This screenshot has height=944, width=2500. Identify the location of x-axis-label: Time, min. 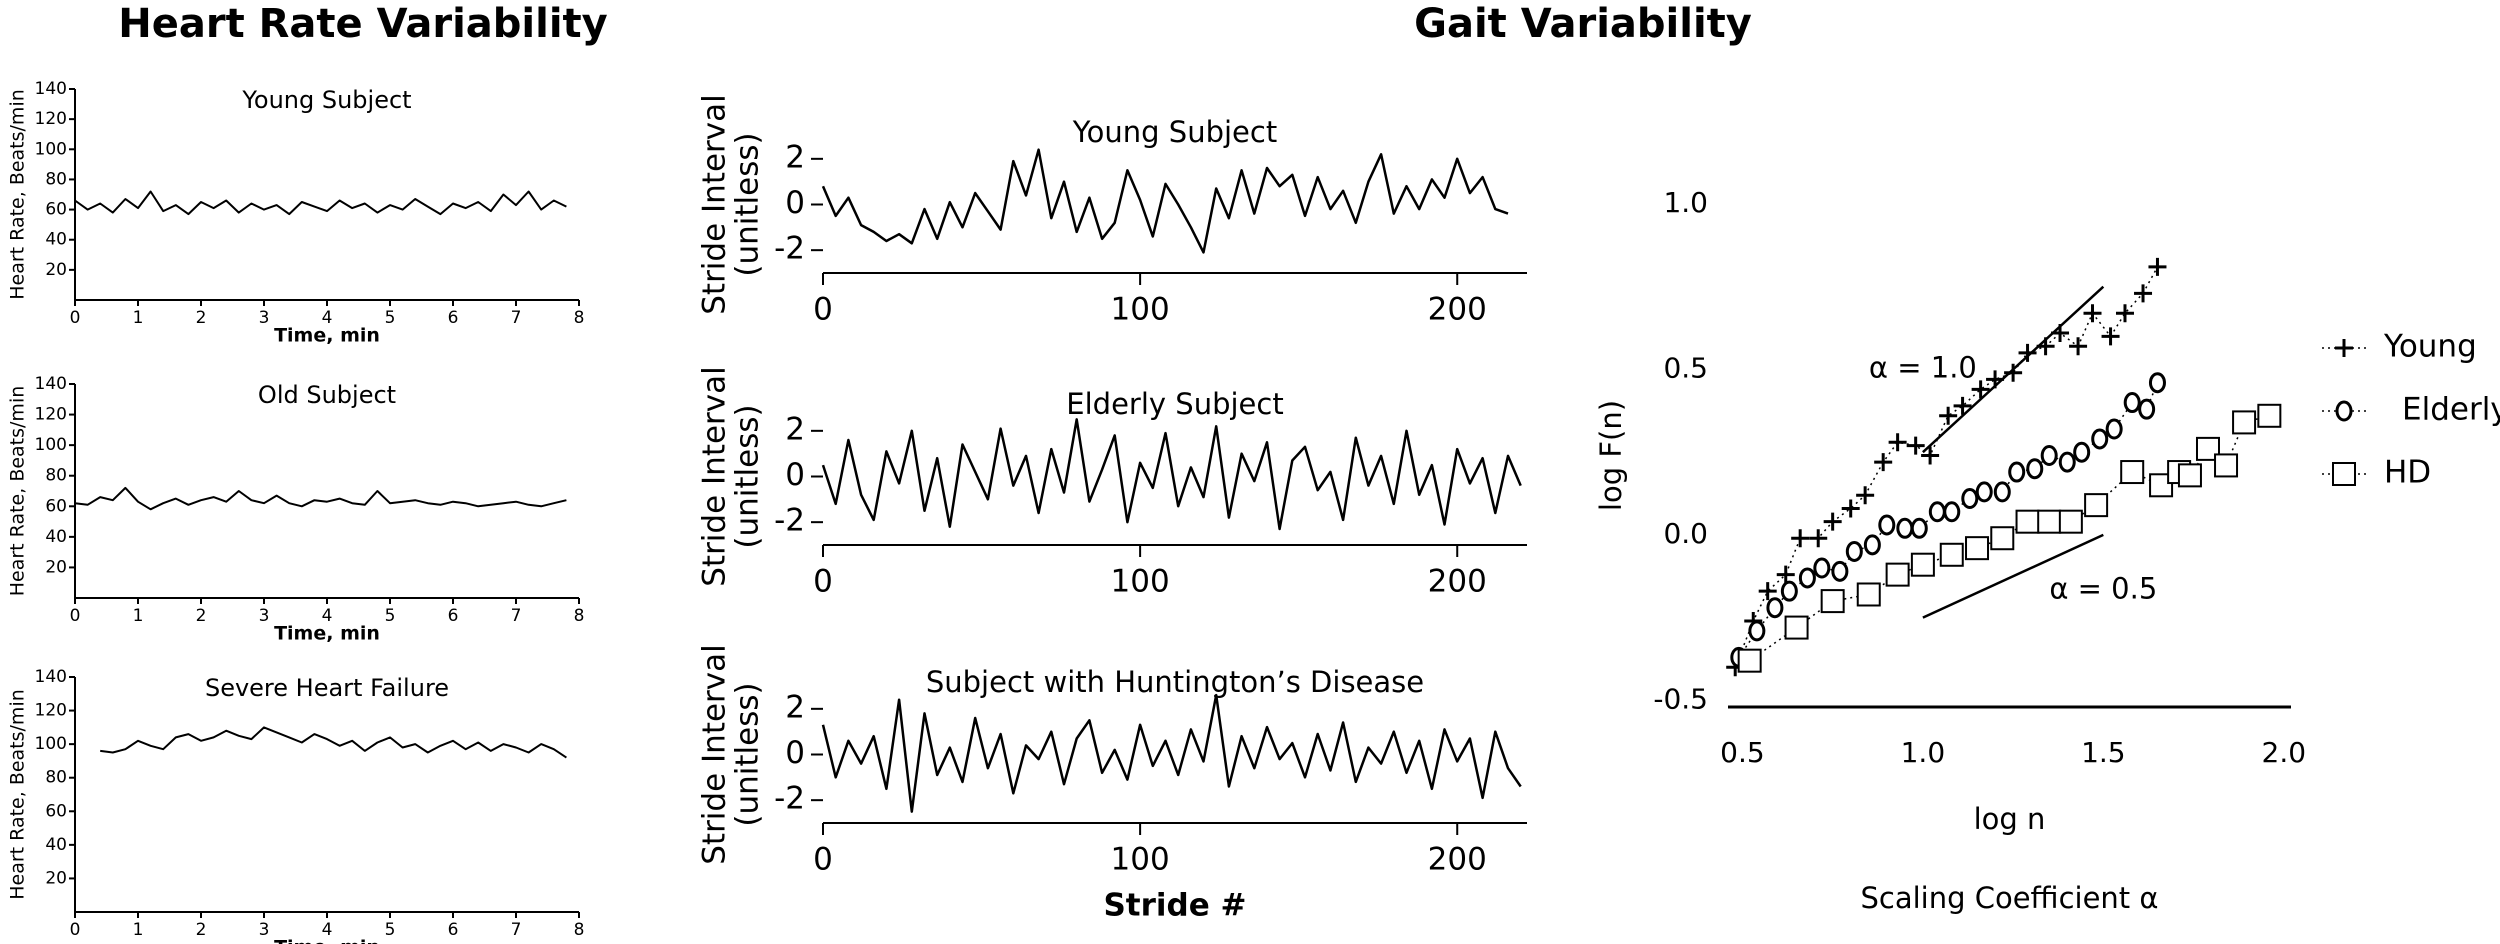
(327, 634).